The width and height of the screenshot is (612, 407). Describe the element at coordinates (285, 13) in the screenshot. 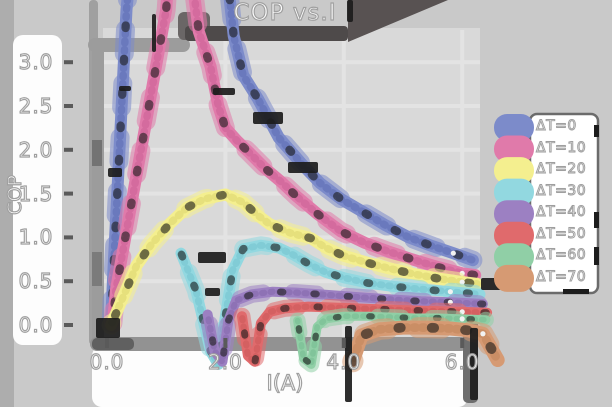

I see `chart-title: COP vs.I` at that location.